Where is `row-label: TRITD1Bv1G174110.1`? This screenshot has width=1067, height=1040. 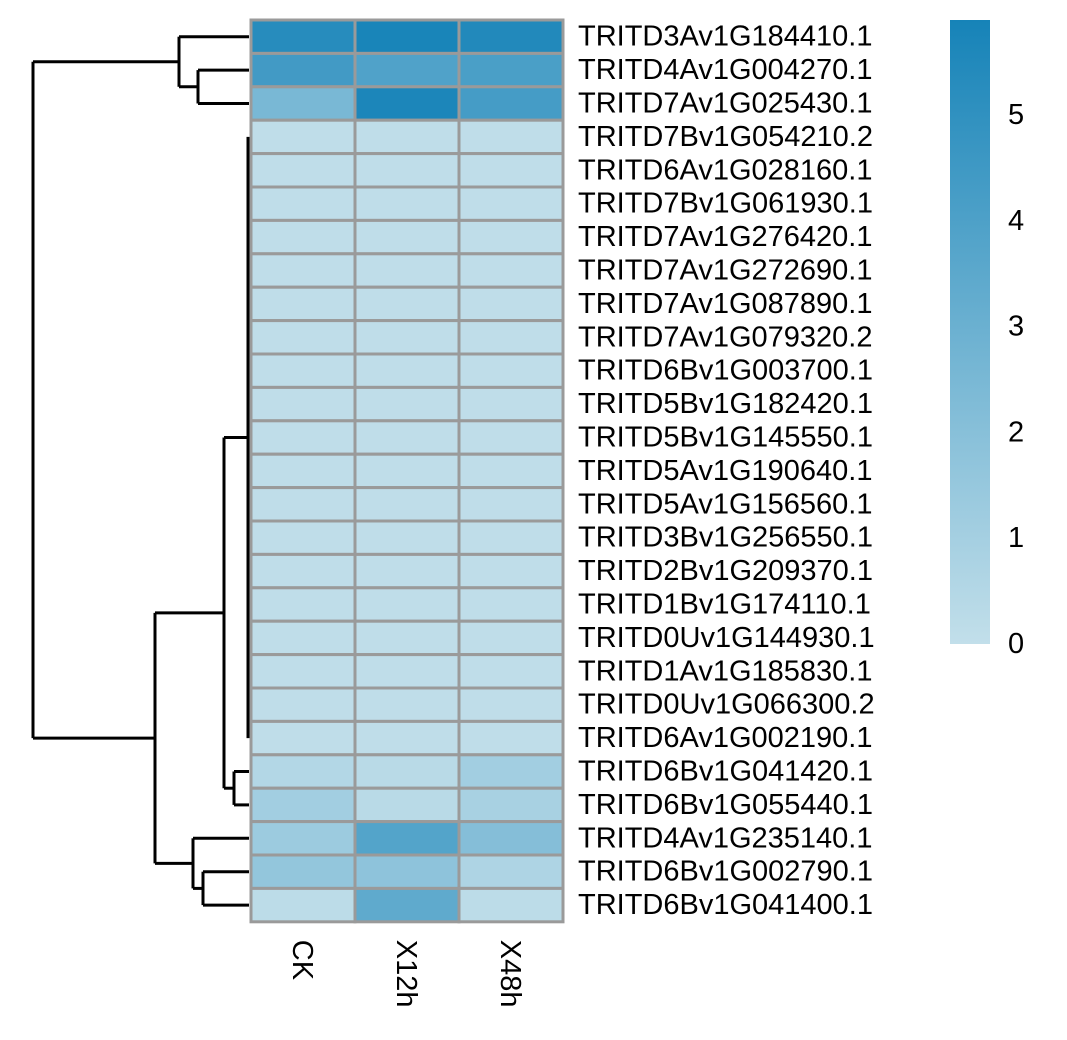 row-label: TRITD1Bv1G174110.1 is located at coordinates (724, 605).